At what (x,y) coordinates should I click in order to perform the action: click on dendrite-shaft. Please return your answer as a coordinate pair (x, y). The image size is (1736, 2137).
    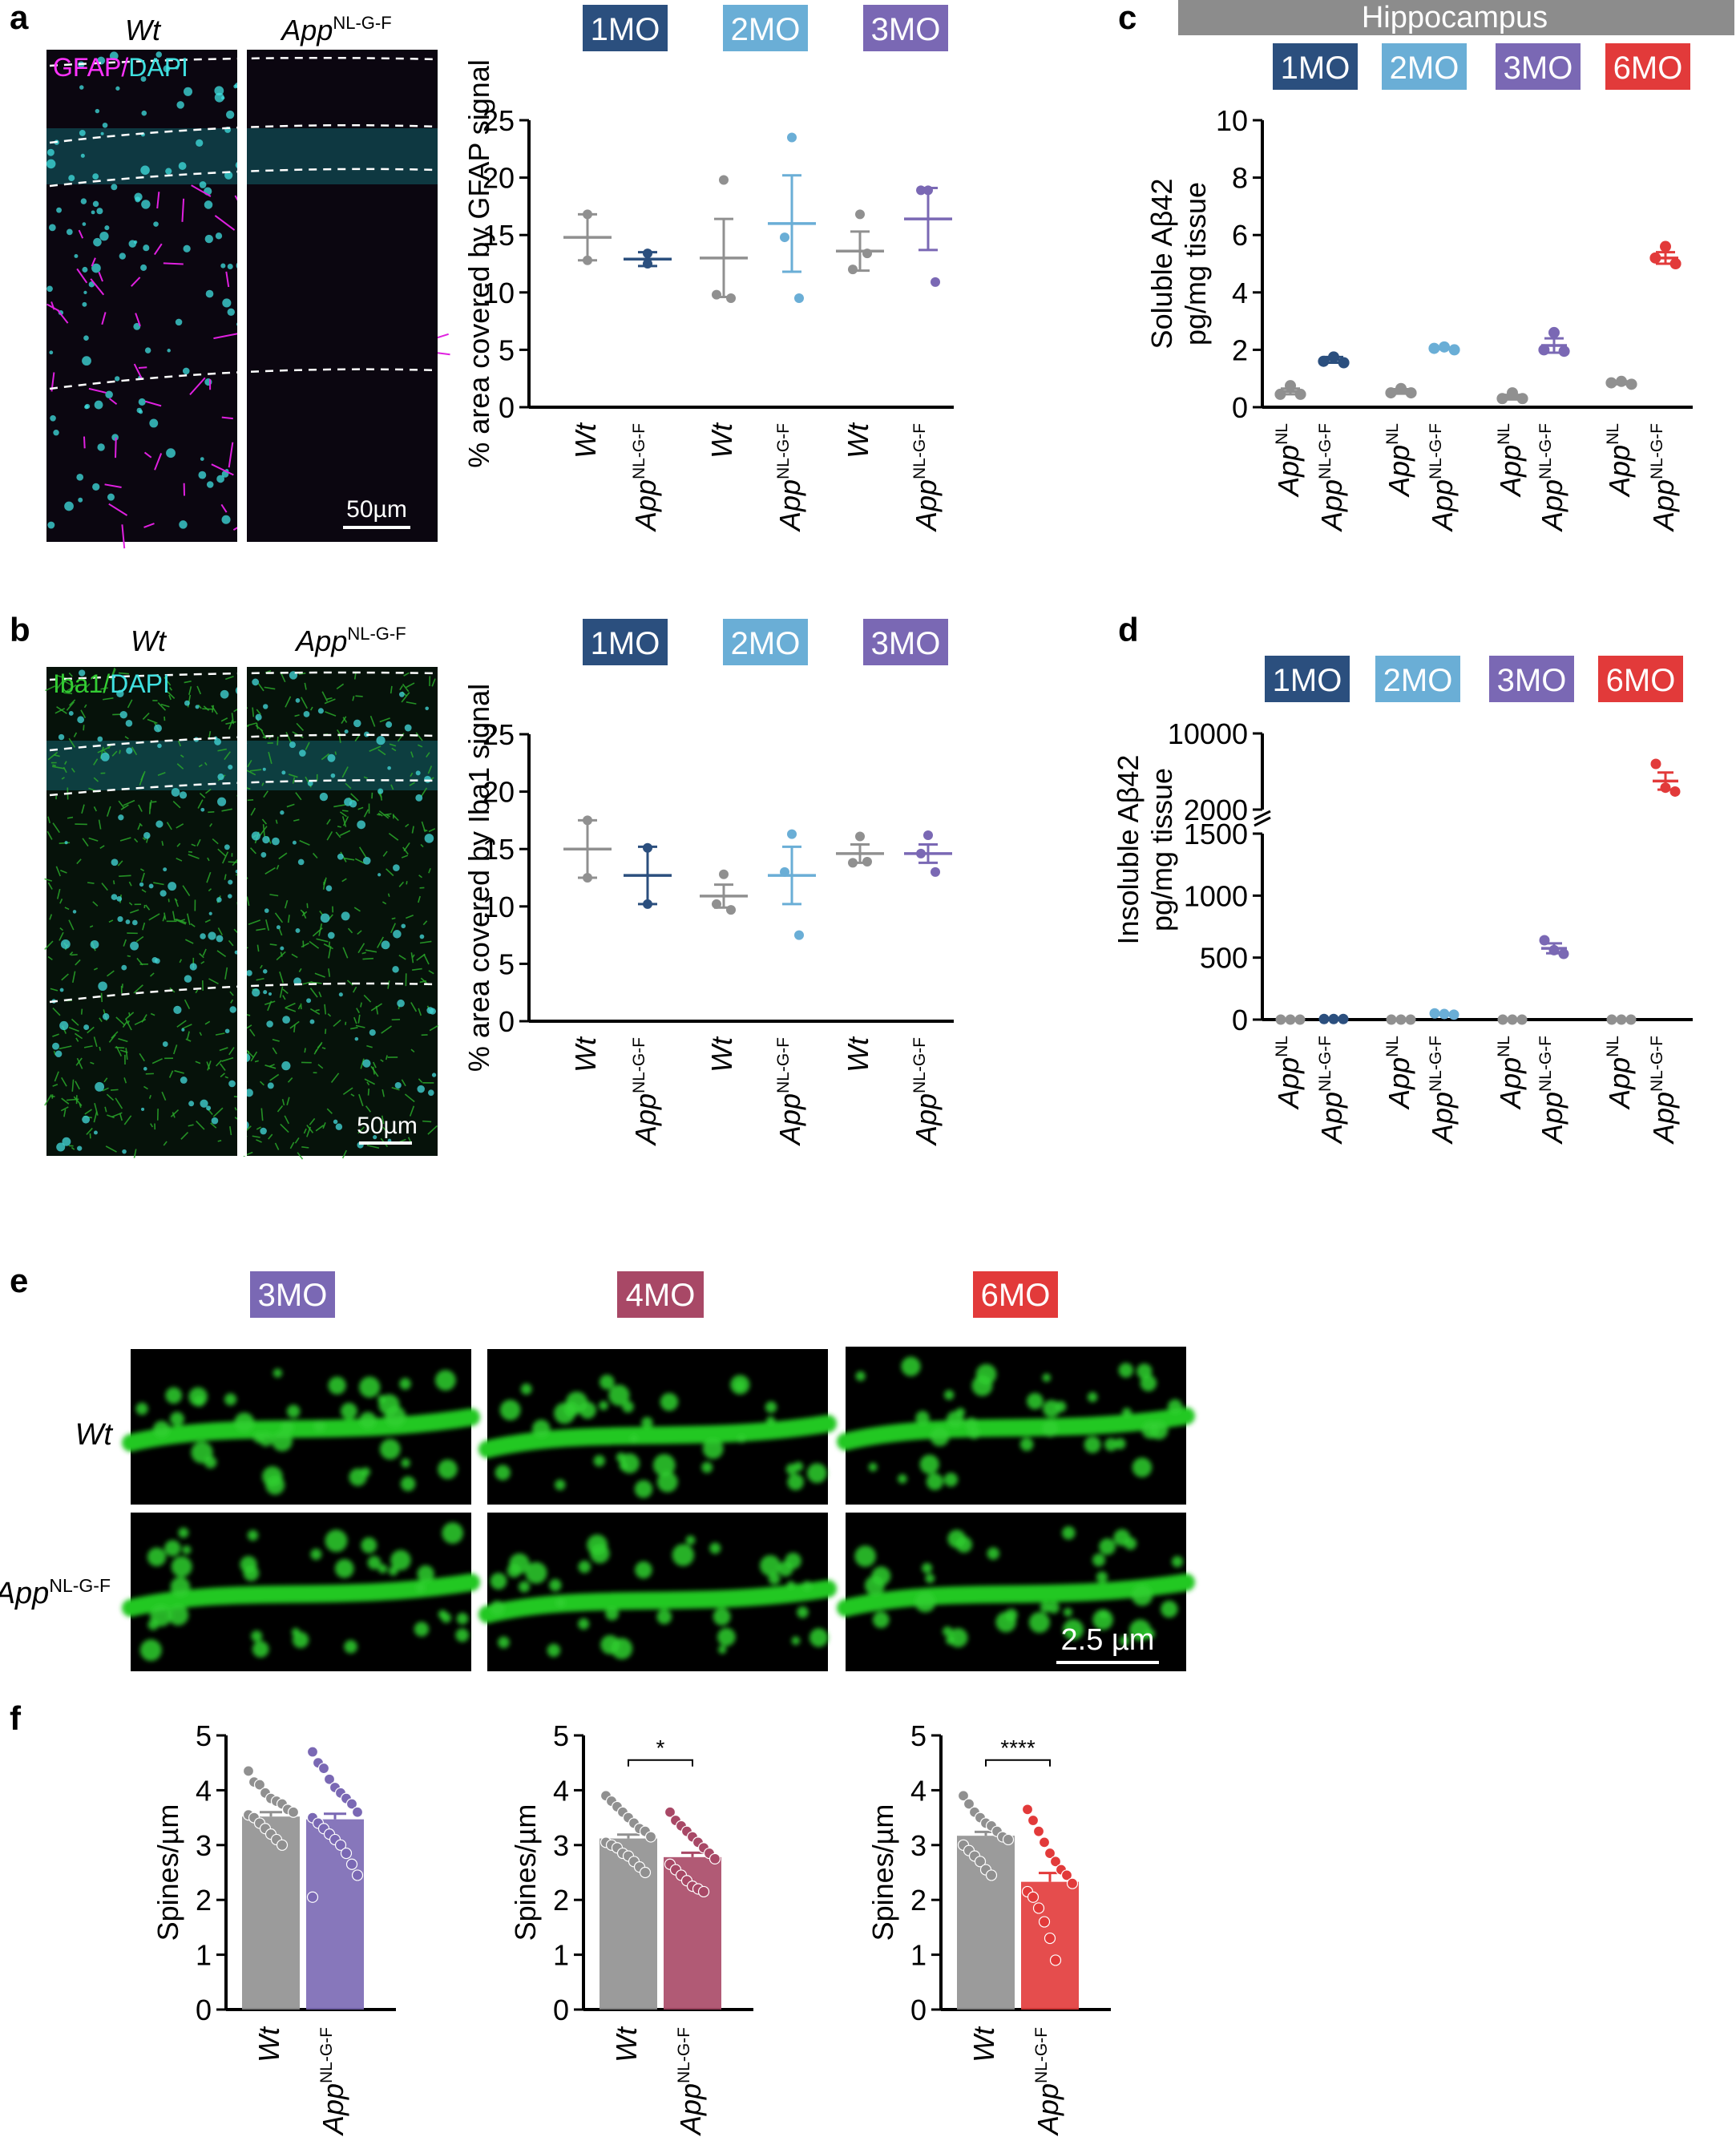
    Looking at the image, I should click on (658, 1436).